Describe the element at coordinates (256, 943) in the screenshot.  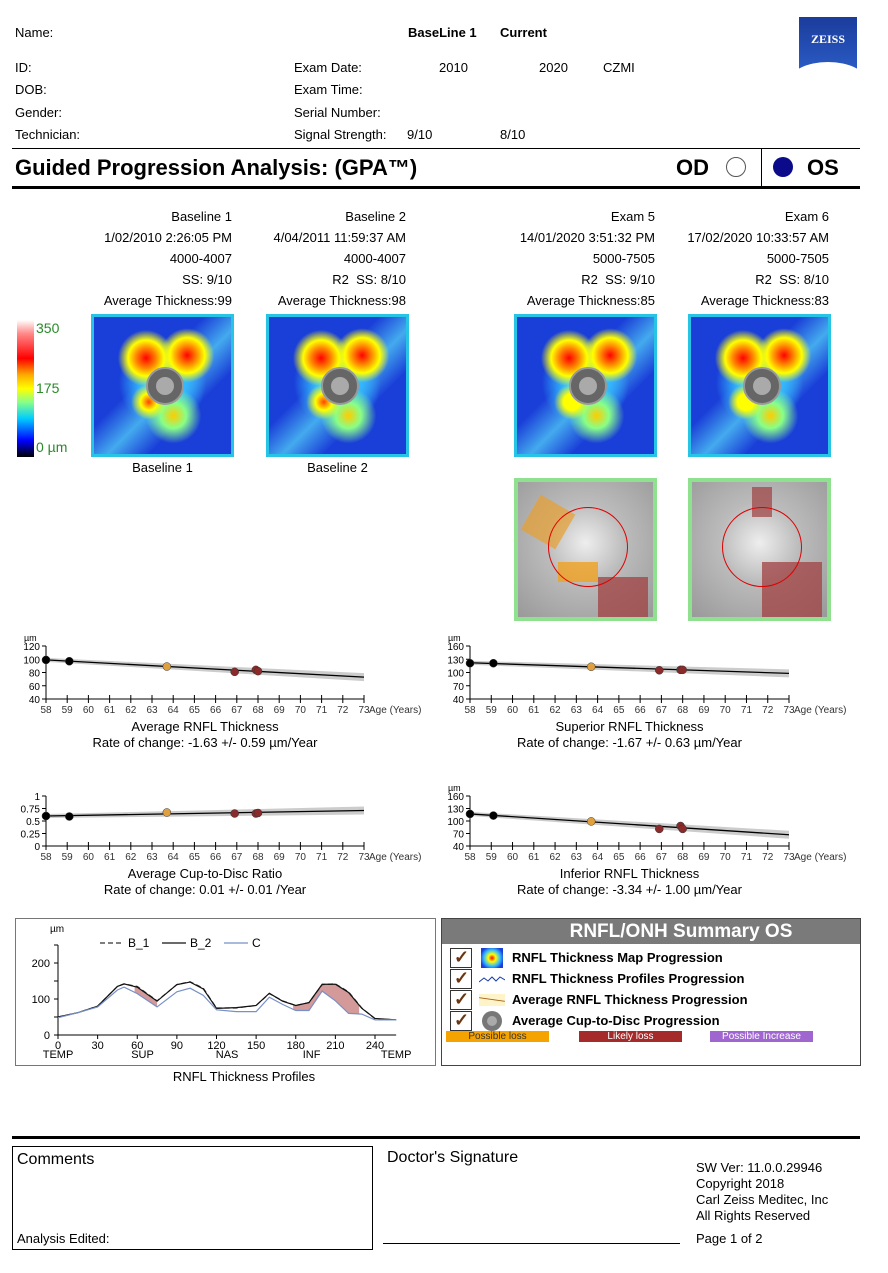
I see `legend-label: C` at that location.